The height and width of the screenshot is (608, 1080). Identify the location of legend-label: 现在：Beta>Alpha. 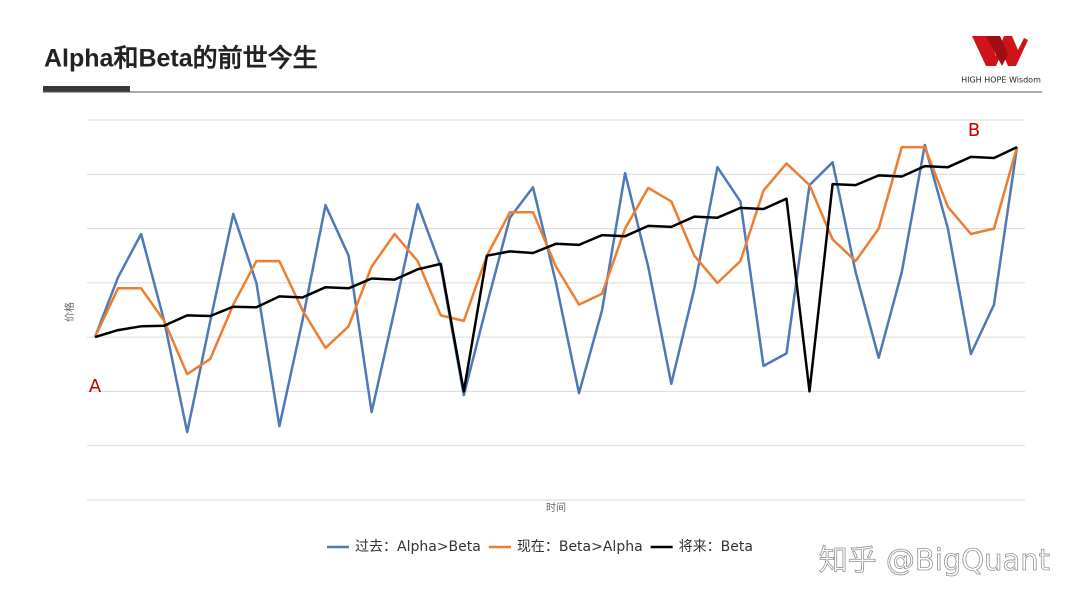
(580, 547).